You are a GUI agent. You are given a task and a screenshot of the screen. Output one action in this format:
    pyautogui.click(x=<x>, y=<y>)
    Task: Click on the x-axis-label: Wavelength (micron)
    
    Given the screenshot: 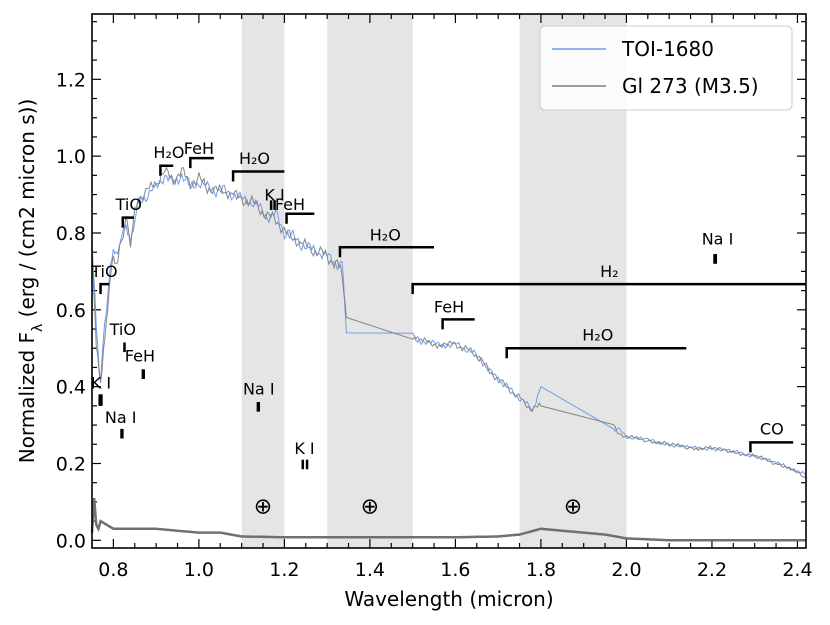 What is the action you would take?
    pyautogui.click(x=448, y=599)
    